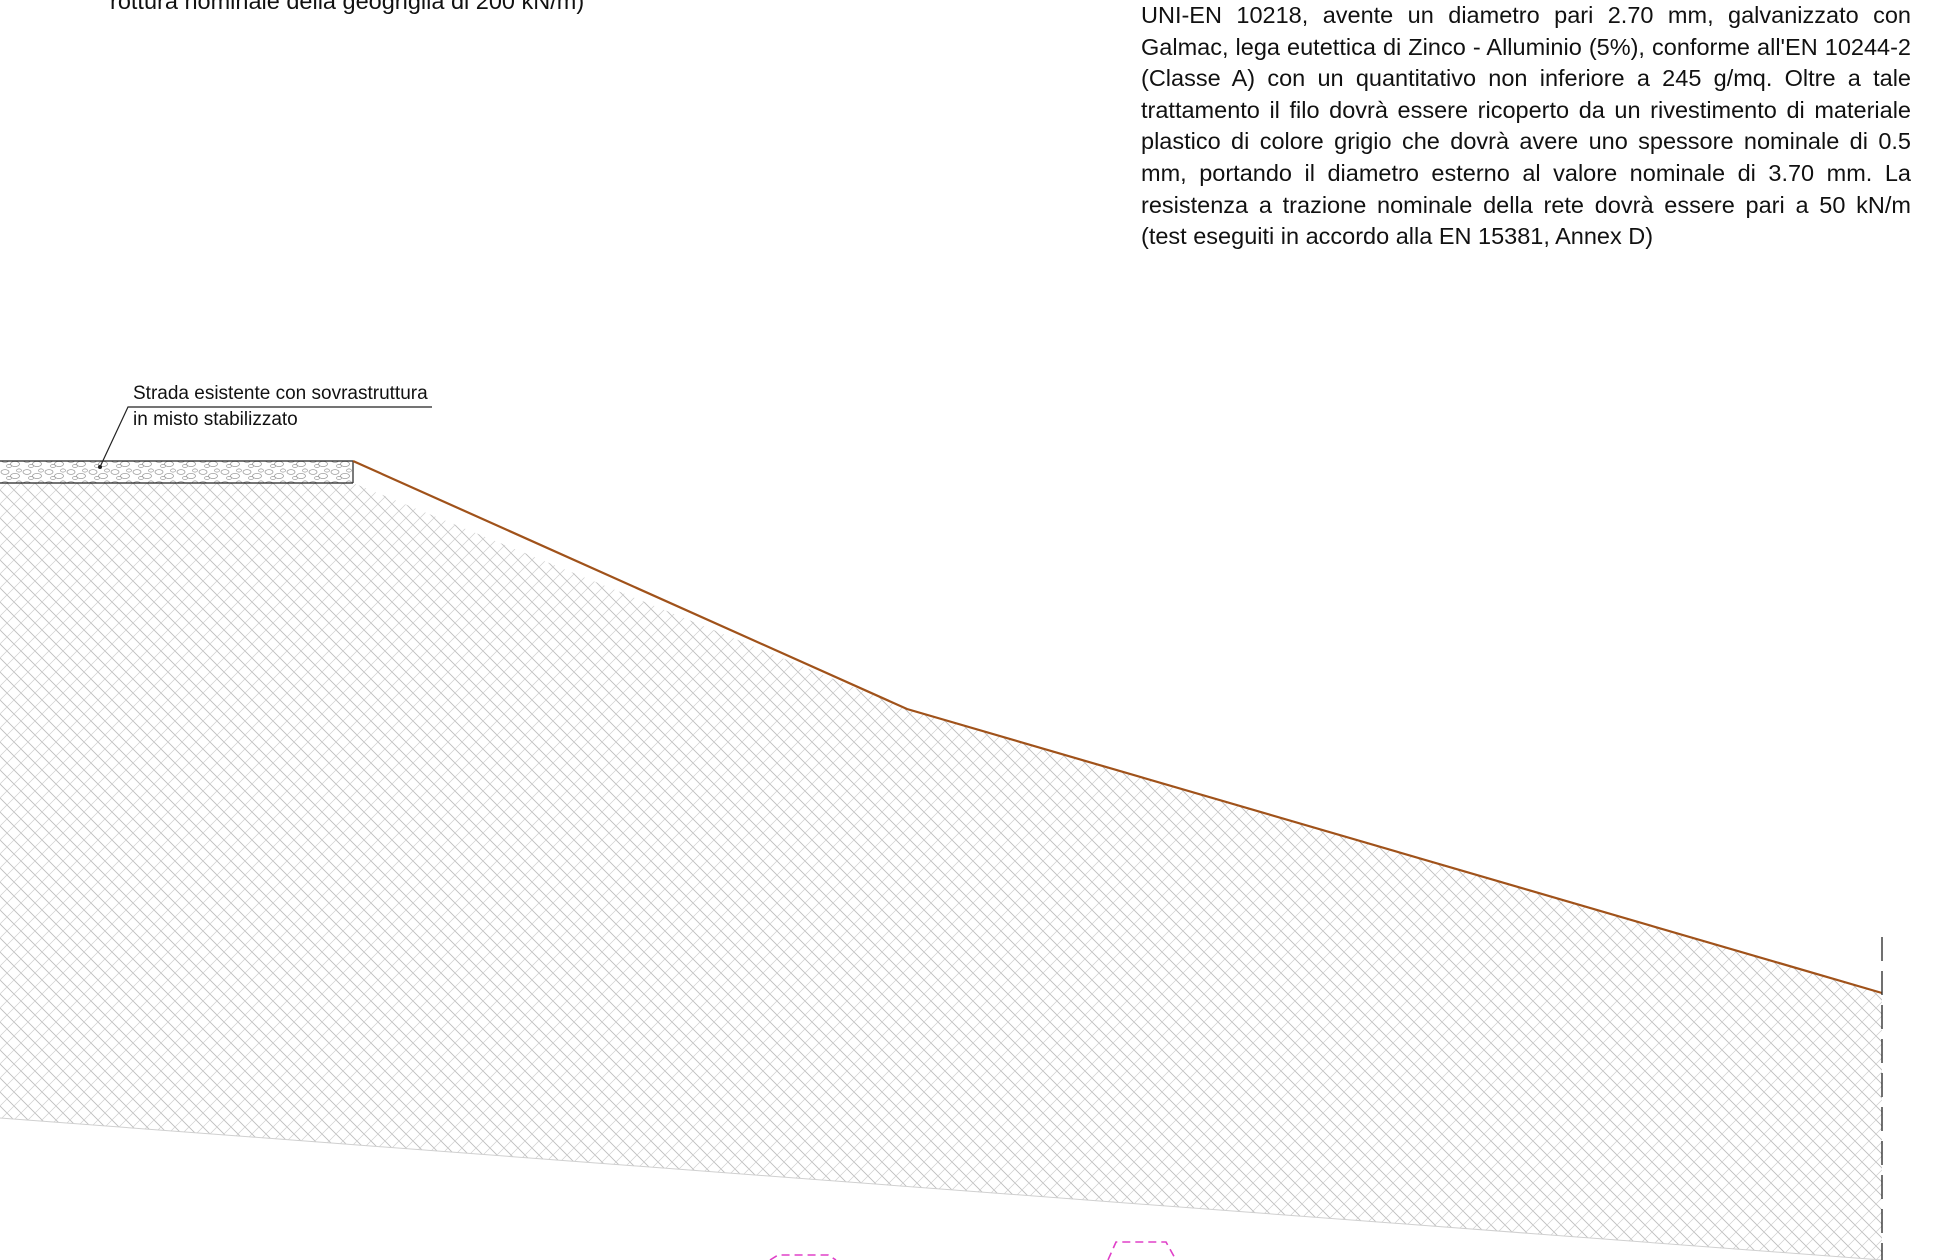 The width and height of the screenshot is (1946, 1260). Describe the element at coordinates (941, 1188) in the screenshot. I see `lower-soil-boundary` at that location.